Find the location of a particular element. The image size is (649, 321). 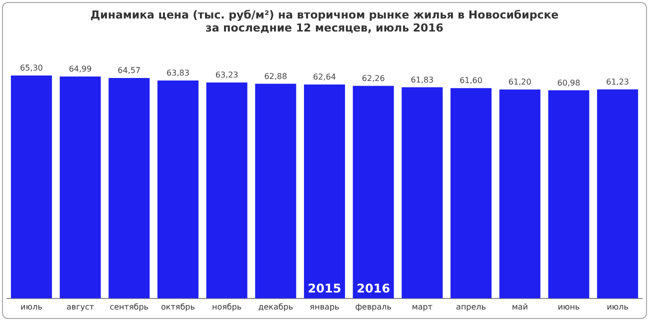

data-label: 62,88 is located at coordinates (276, 76).